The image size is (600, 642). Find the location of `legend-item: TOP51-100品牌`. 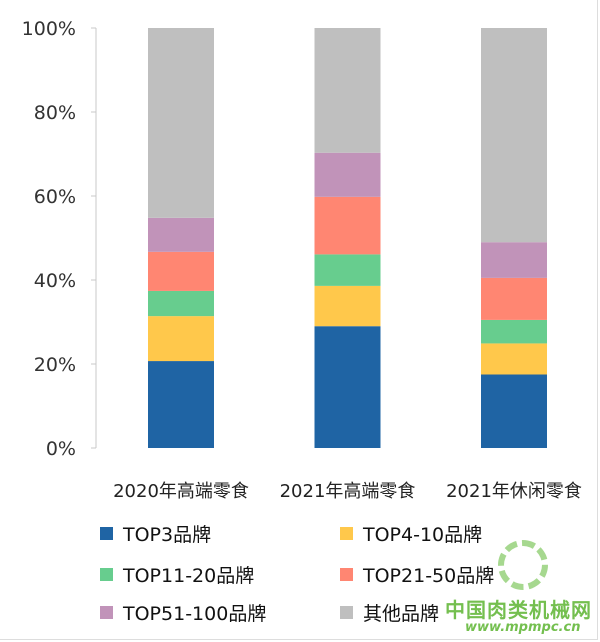

legend-item: TOP51-100品牌 is located at coordinates (183, 612).